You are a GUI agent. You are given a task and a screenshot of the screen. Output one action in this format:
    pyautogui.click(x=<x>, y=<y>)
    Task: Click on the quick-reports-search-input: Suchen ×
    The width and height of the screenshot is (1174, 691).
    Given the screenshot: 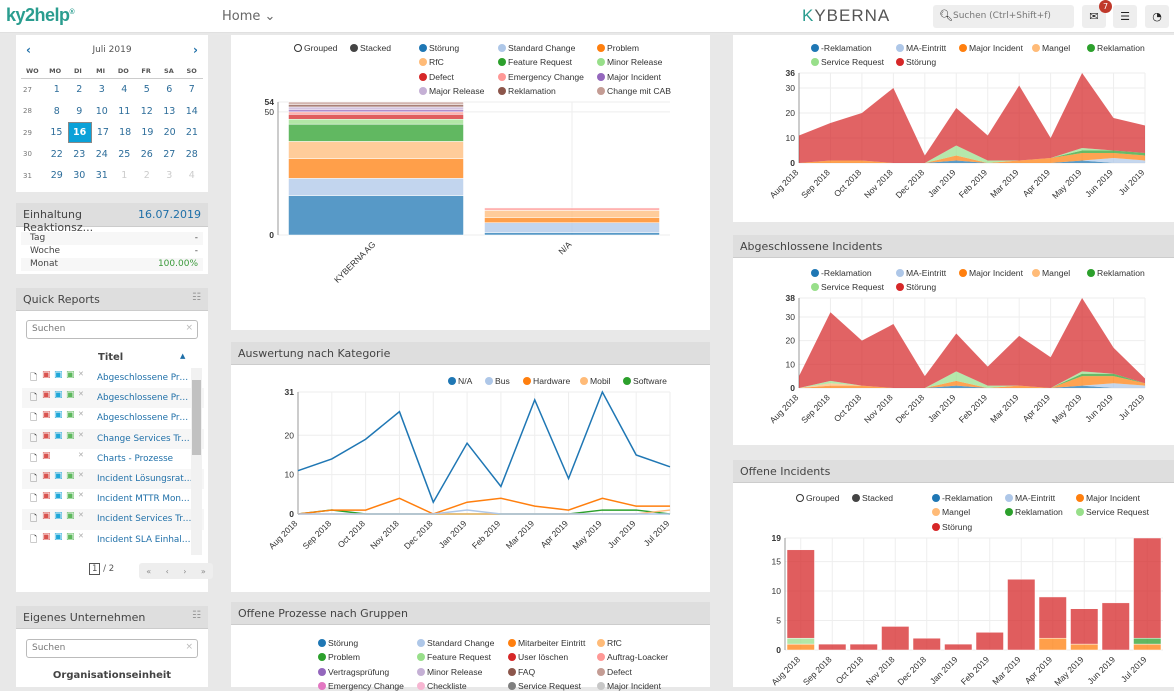 What is the action you would take?
    pyautogui.click(x=112, y=329)
    